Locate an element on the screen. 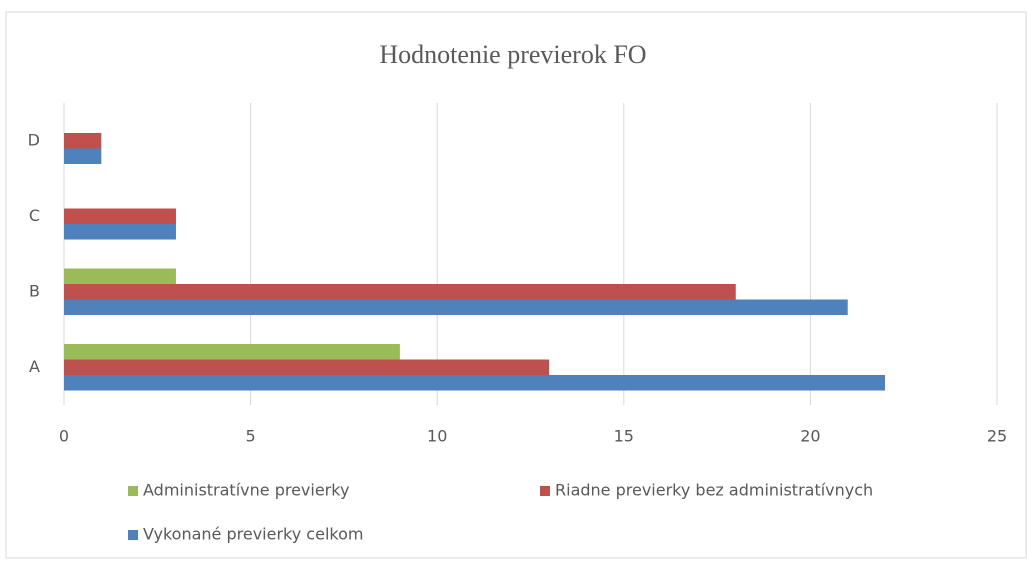  y-tick-label: B is located at coordinates (34, 290).